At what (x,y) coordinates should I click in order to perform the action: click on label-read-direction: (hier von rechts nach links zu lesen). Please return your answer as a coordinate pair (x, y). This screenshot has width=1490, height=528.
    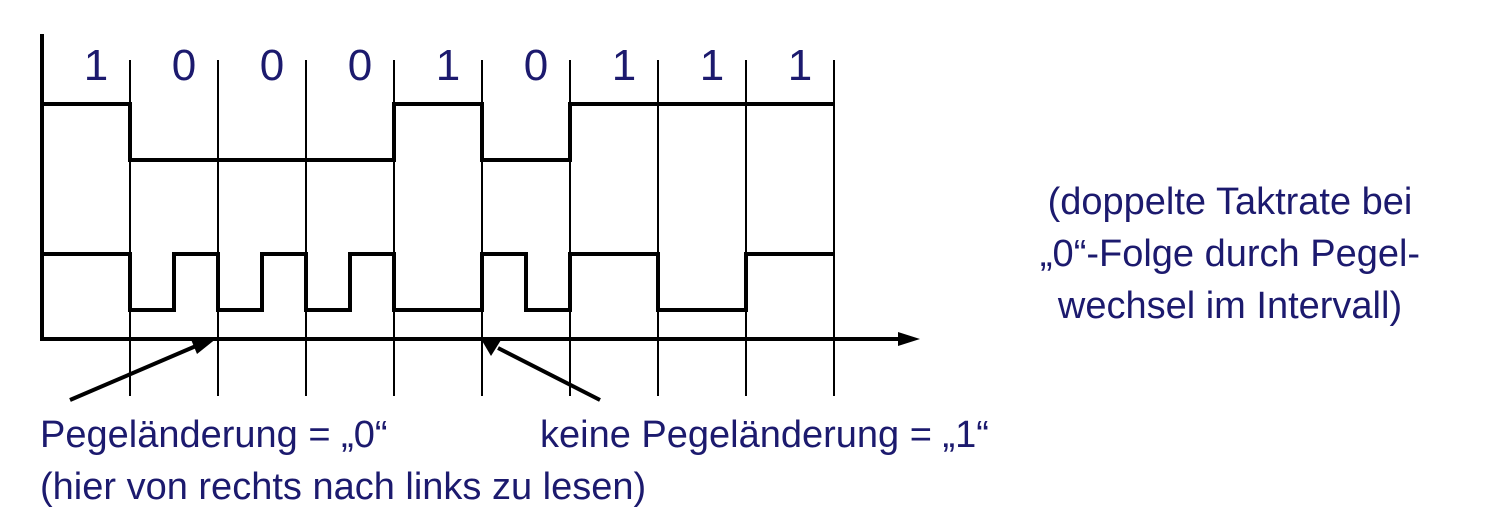
    Looking at the image, I should click on (343, 487).